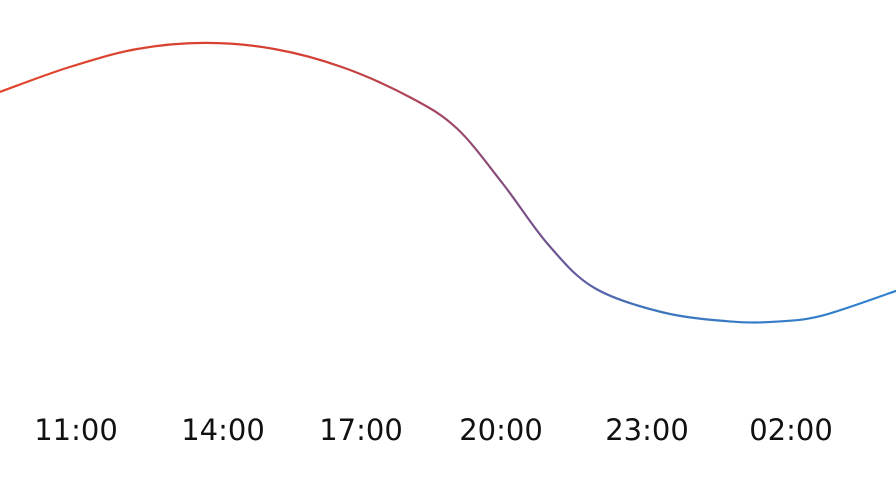  Describe the element at coordinates (647, 430) in the screenshot. I see `x-tick-label: 23:00` at that location.